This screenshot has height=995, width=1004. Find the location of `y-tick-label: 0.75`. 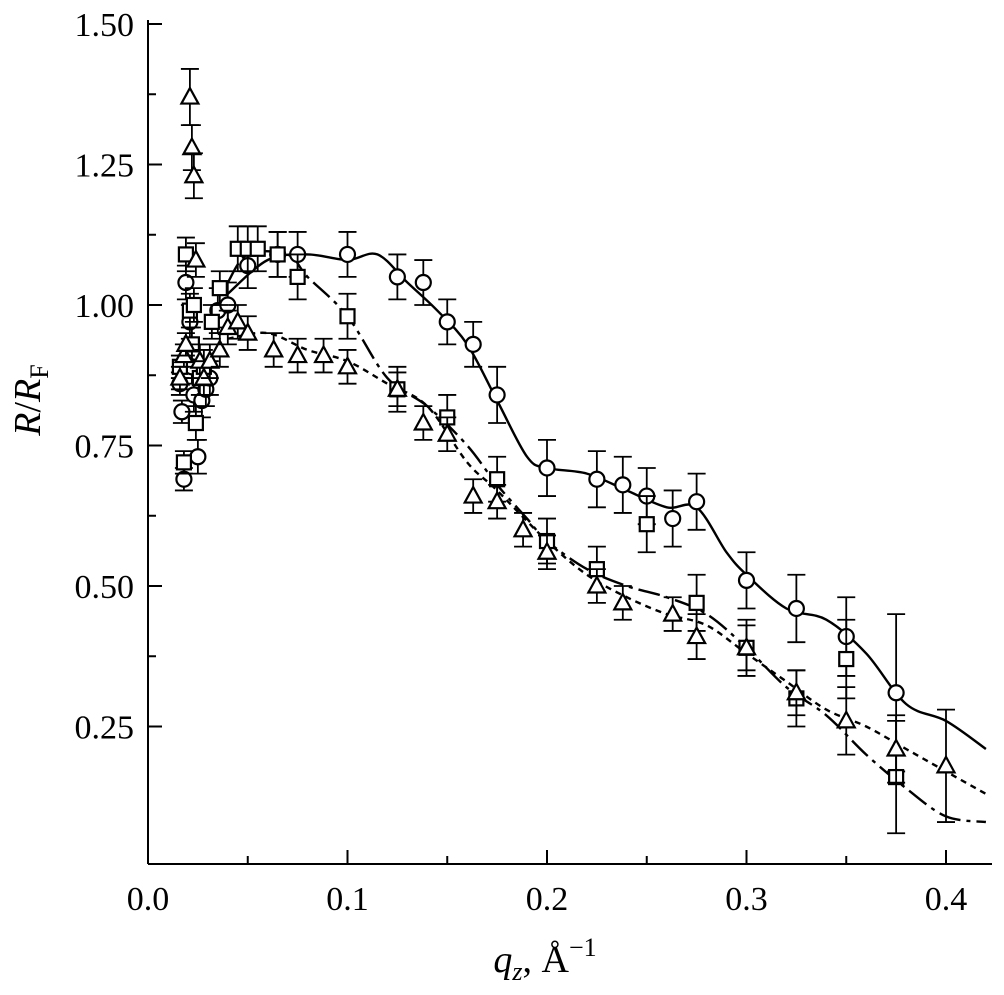

y-tick-label: 0.75 is located at coordinates (105, 447).